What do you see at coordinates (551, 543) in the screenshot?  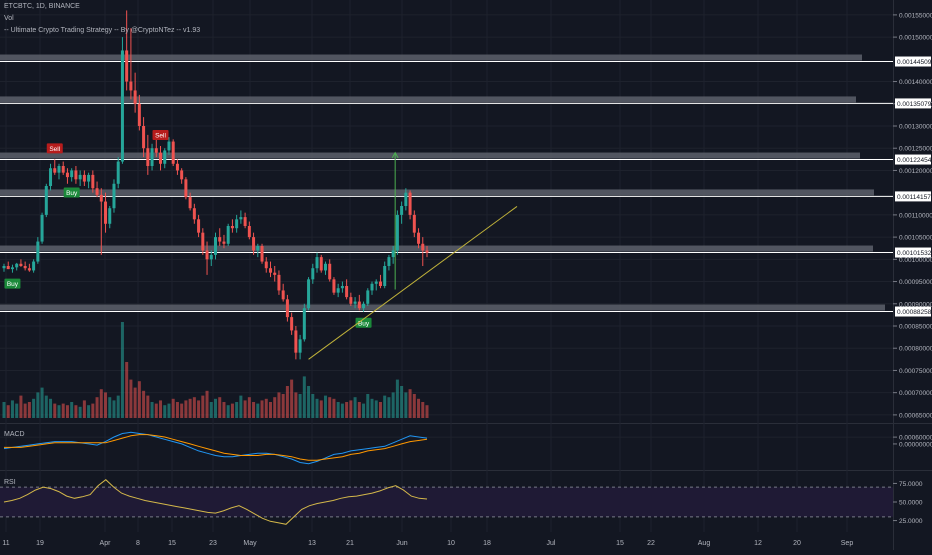 I see `time-tick-label: Jul` at bounding box center [551, 543].